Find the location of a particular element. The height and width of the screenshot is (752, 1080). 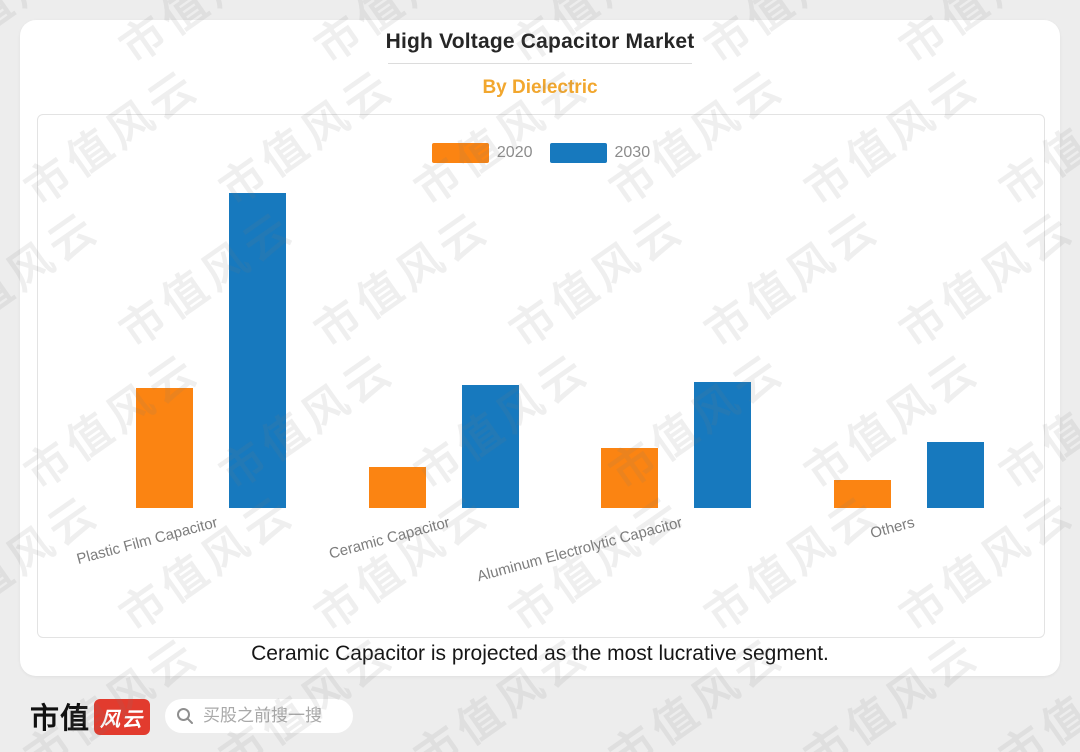

search-box is located at coordinates (259, 716).